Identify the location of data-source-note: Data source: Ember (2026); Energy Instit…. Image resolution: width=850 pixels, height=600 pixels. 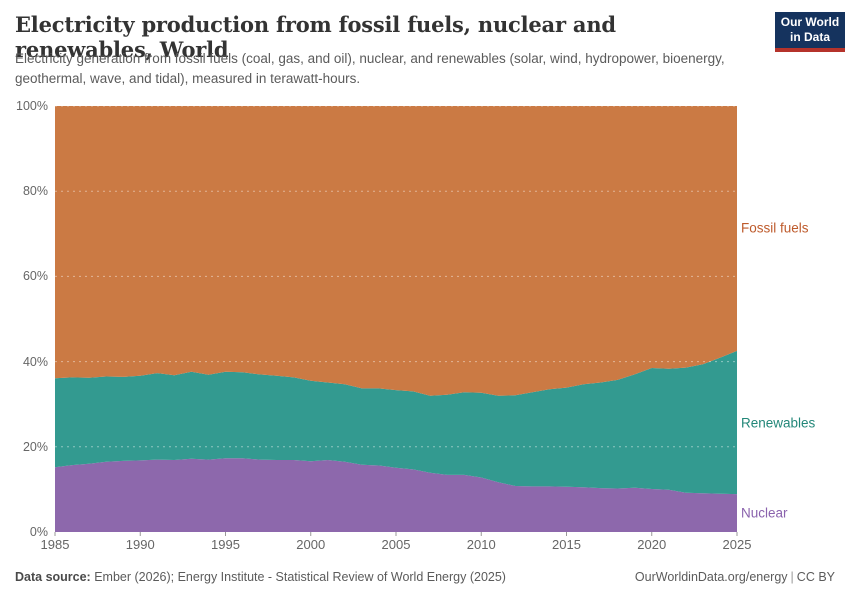
(260, 577).